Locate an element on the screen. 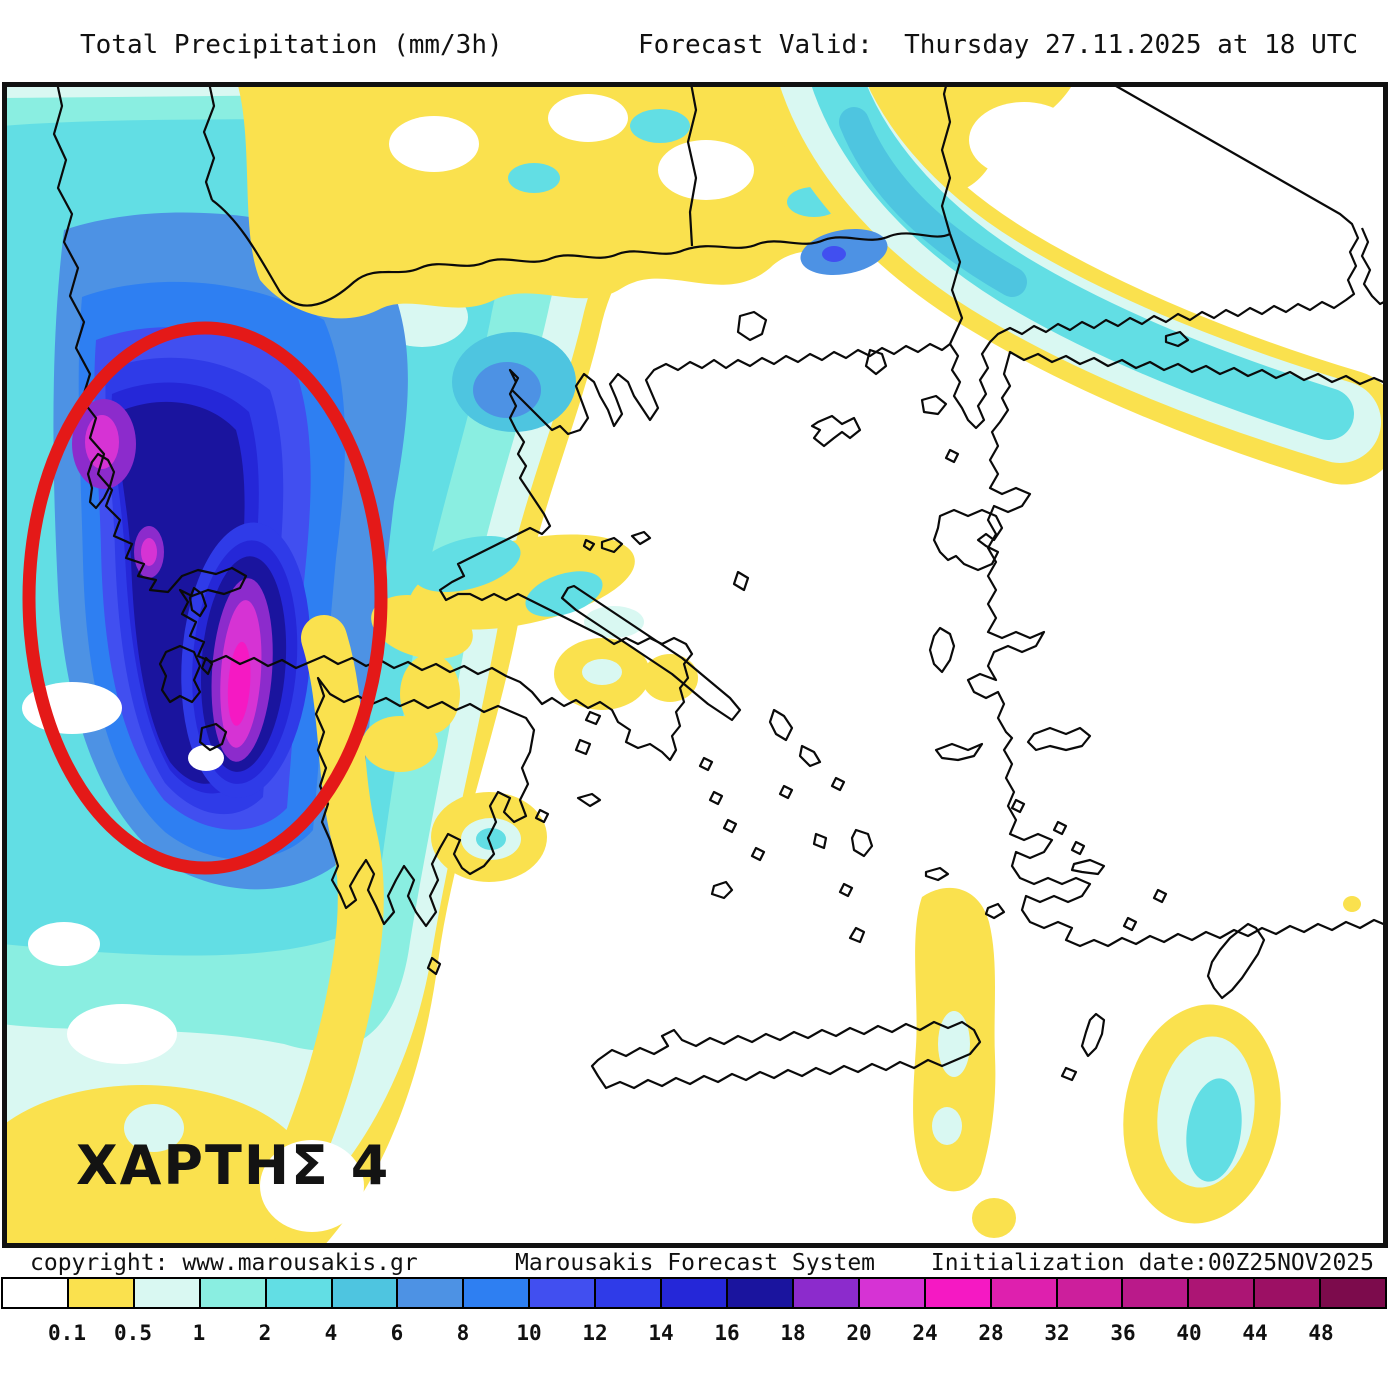 The image size is (1390, 1390). legend-tick-label: 28 is located at coordinates (991, 1333).